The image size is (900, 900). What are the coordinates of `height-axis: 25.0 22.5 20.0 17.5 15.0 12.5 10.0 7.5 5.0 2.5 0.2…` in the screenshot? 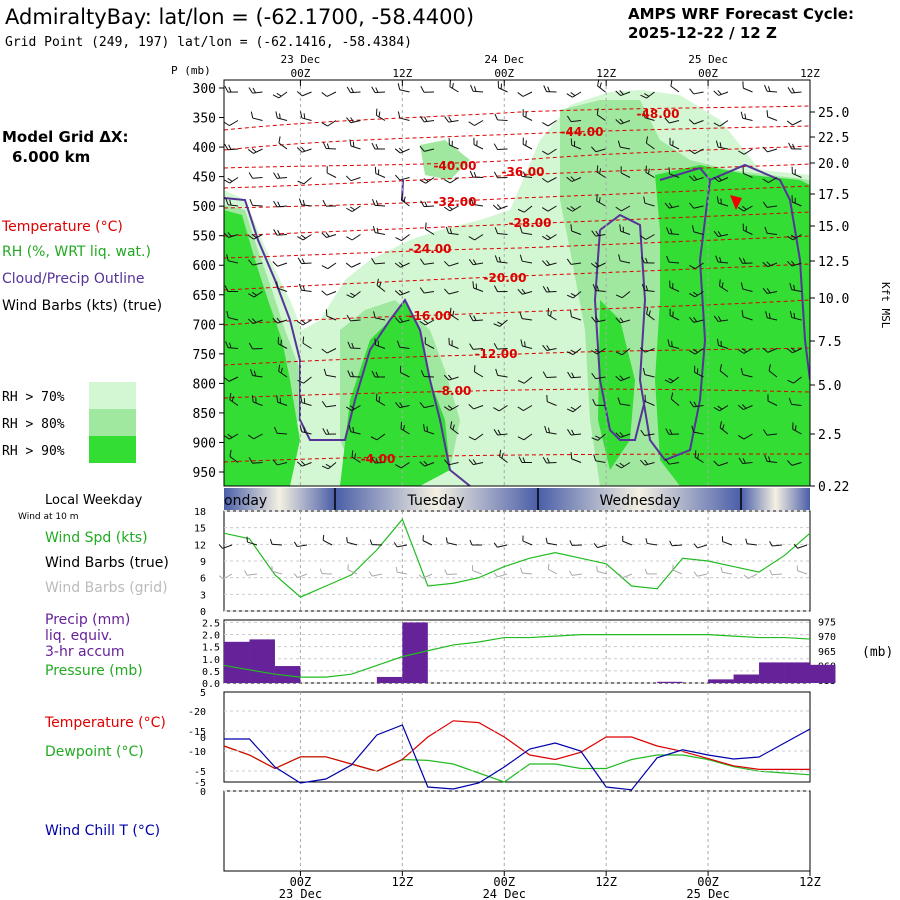 It's located at (829, 300).